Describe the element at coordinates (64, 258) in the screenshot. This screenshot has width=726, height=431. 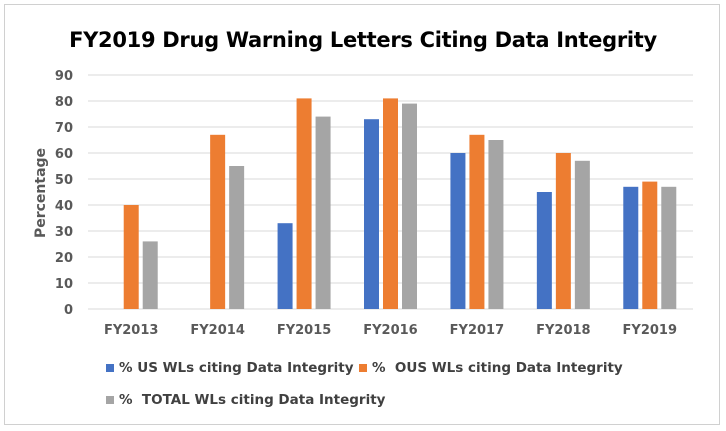
I see `y-tick-label: 20` at that location.